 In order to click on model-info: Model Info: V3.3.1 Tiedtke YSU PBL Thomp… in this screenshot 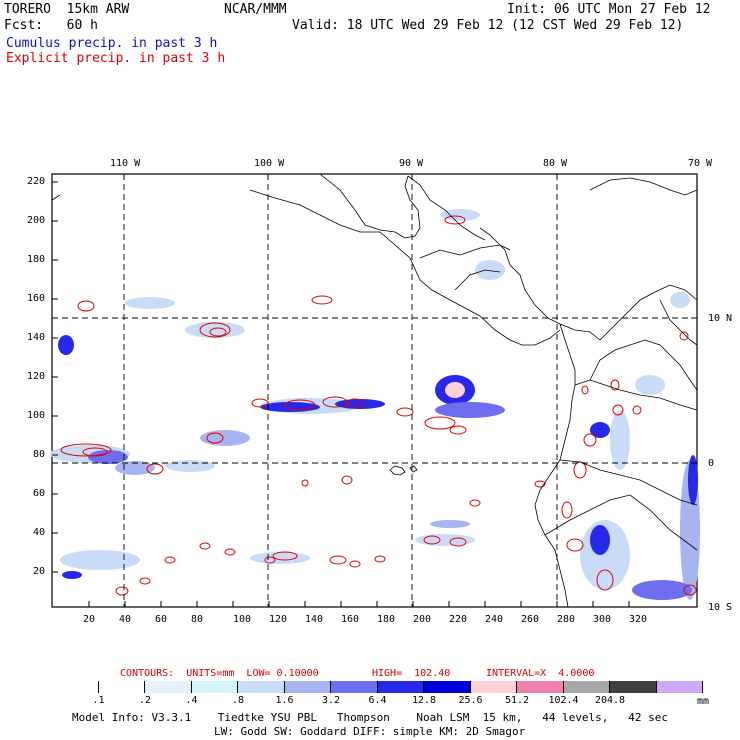, I will do `click(370, 717)`.